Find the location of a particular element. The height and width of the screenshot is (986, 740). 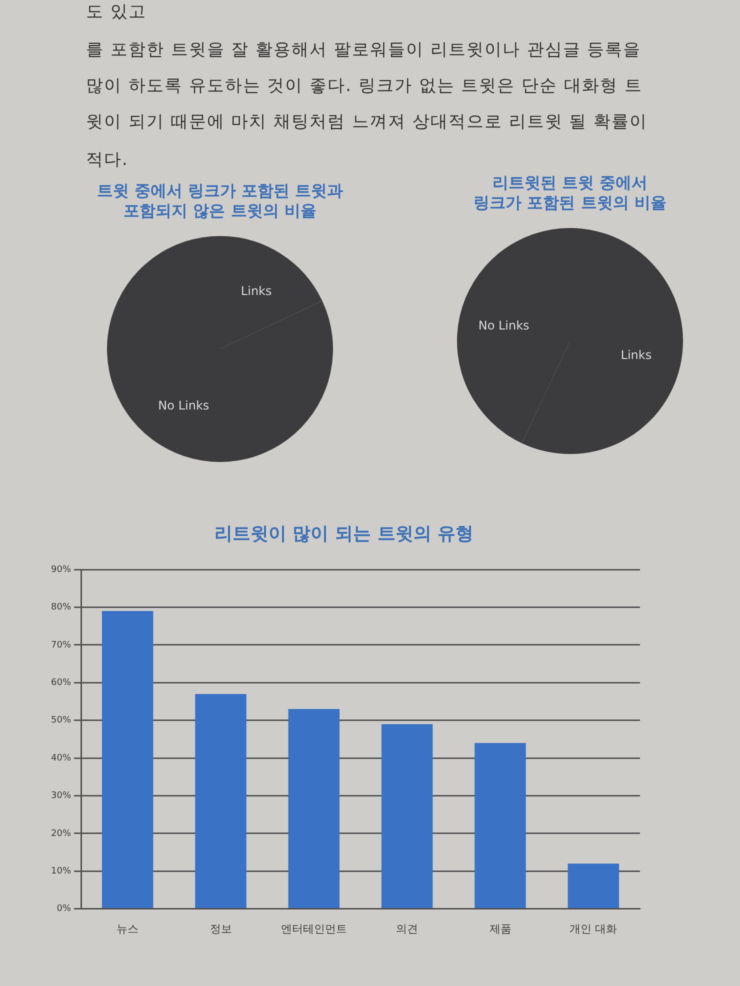

y-tick-label: 50% is located at coordinates (61, 721).